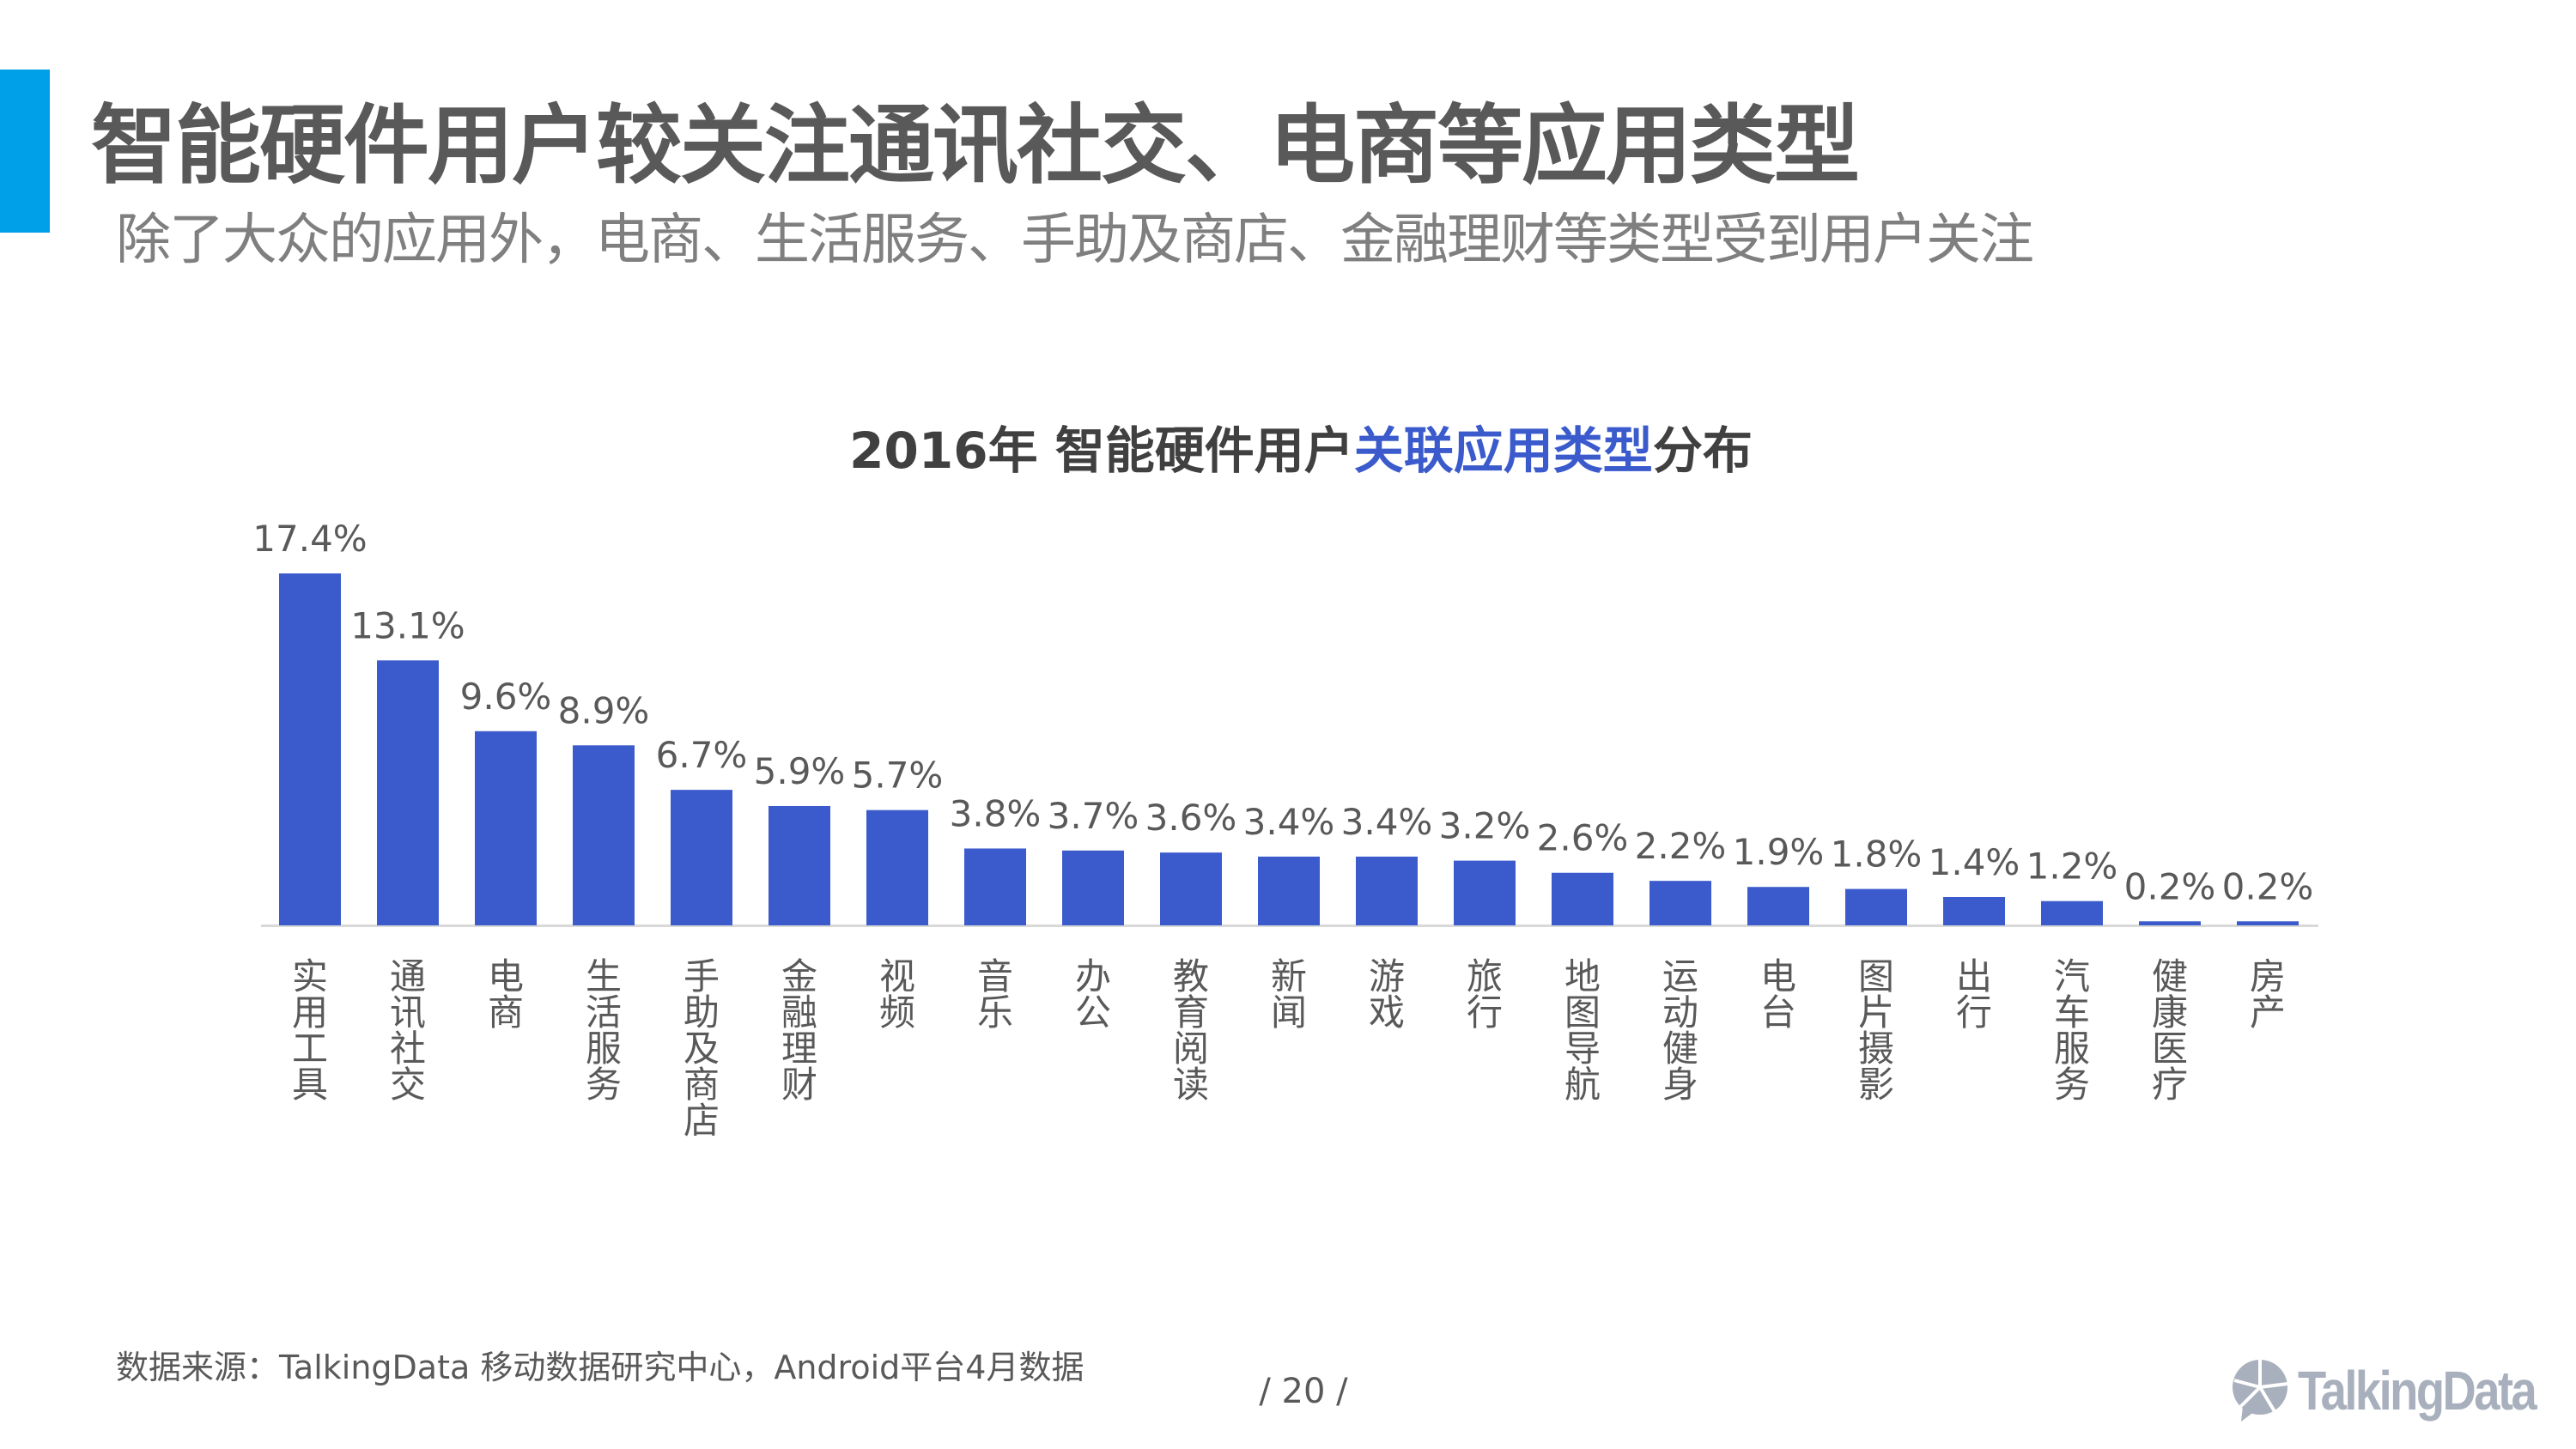  What do you see at coordinates (2418, 1391) in the screenshot?
I see `logo-text: TalkingData` at bounding box center [2418, 1391].